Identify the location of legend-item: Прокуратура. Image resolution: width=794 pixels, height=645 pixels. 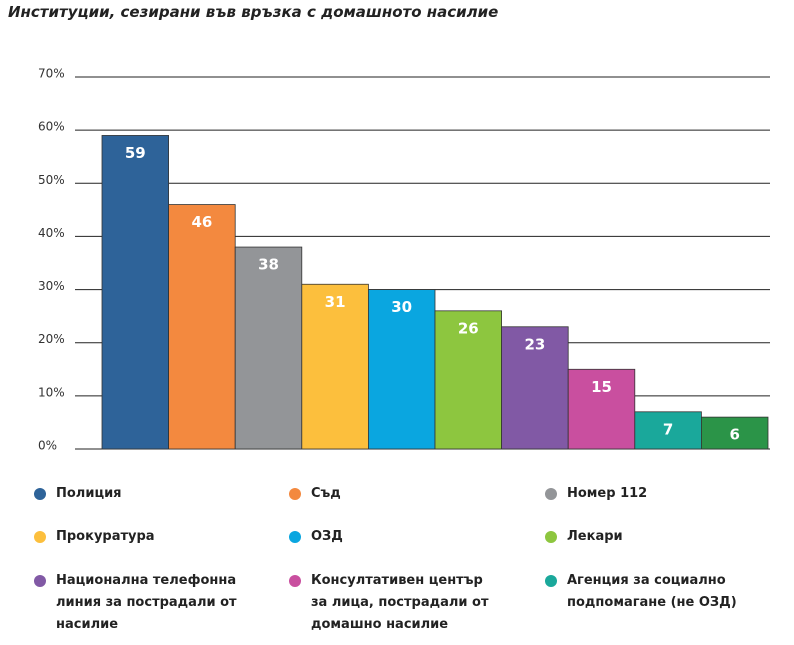
(154, 537).